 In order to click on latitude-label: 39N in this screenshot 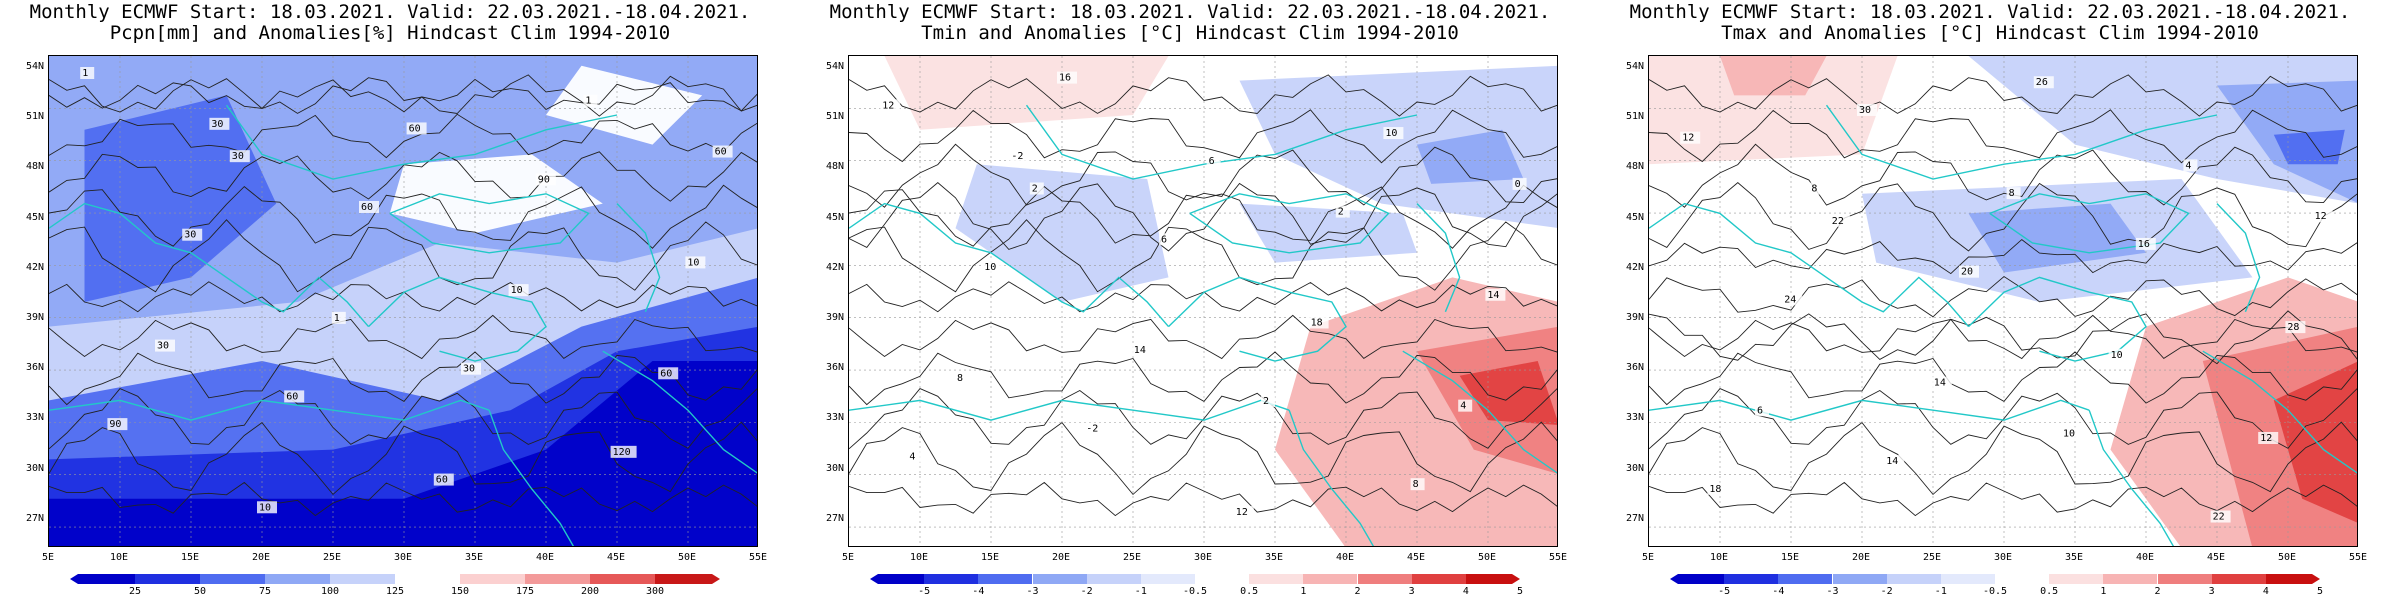, I will do `click(834, 318)`.